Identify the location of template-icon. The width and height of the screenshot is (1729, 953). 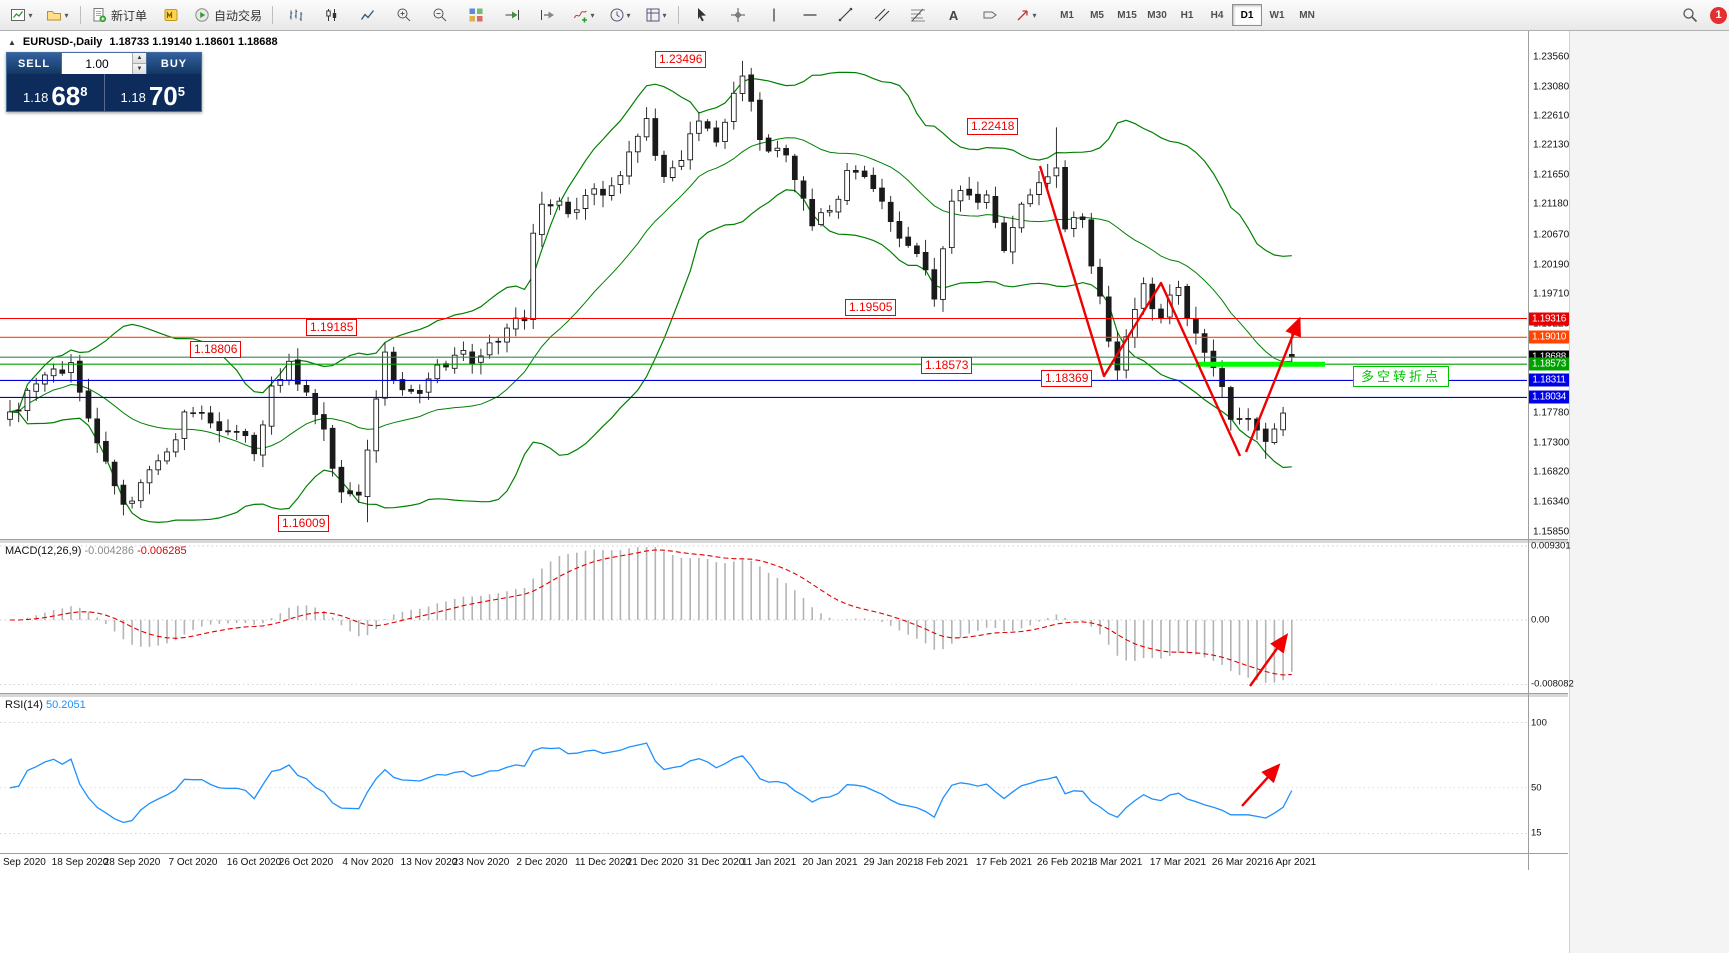
(653, 15).